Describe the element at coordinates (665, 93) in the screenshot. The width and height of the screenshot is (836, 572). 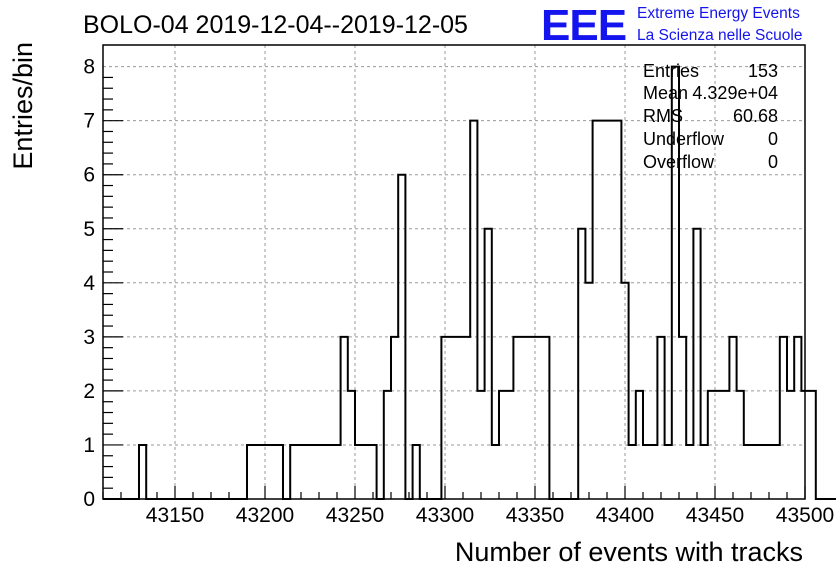
I see `stats-label: Mean` at that location.